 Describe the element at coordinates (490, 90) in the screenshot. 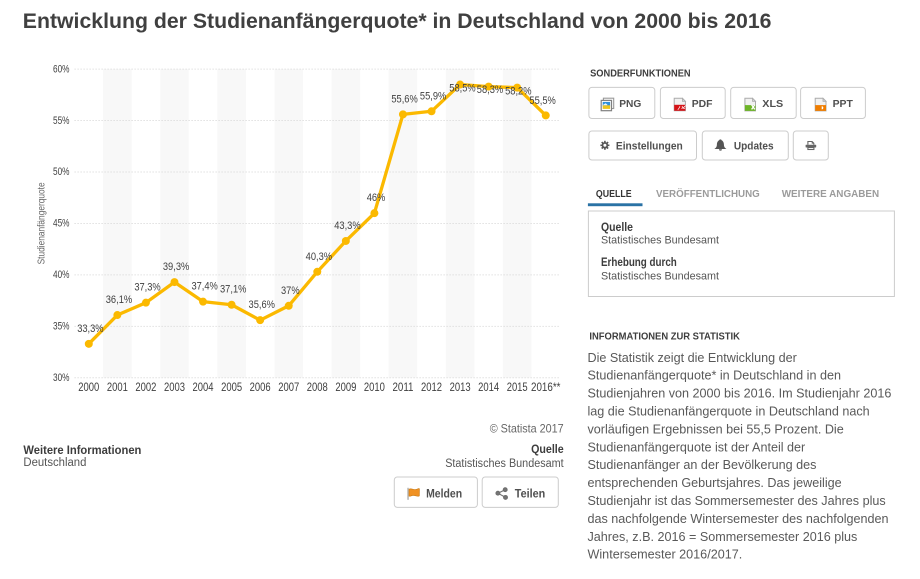

I see `svg-text: 58,3%` at that location.